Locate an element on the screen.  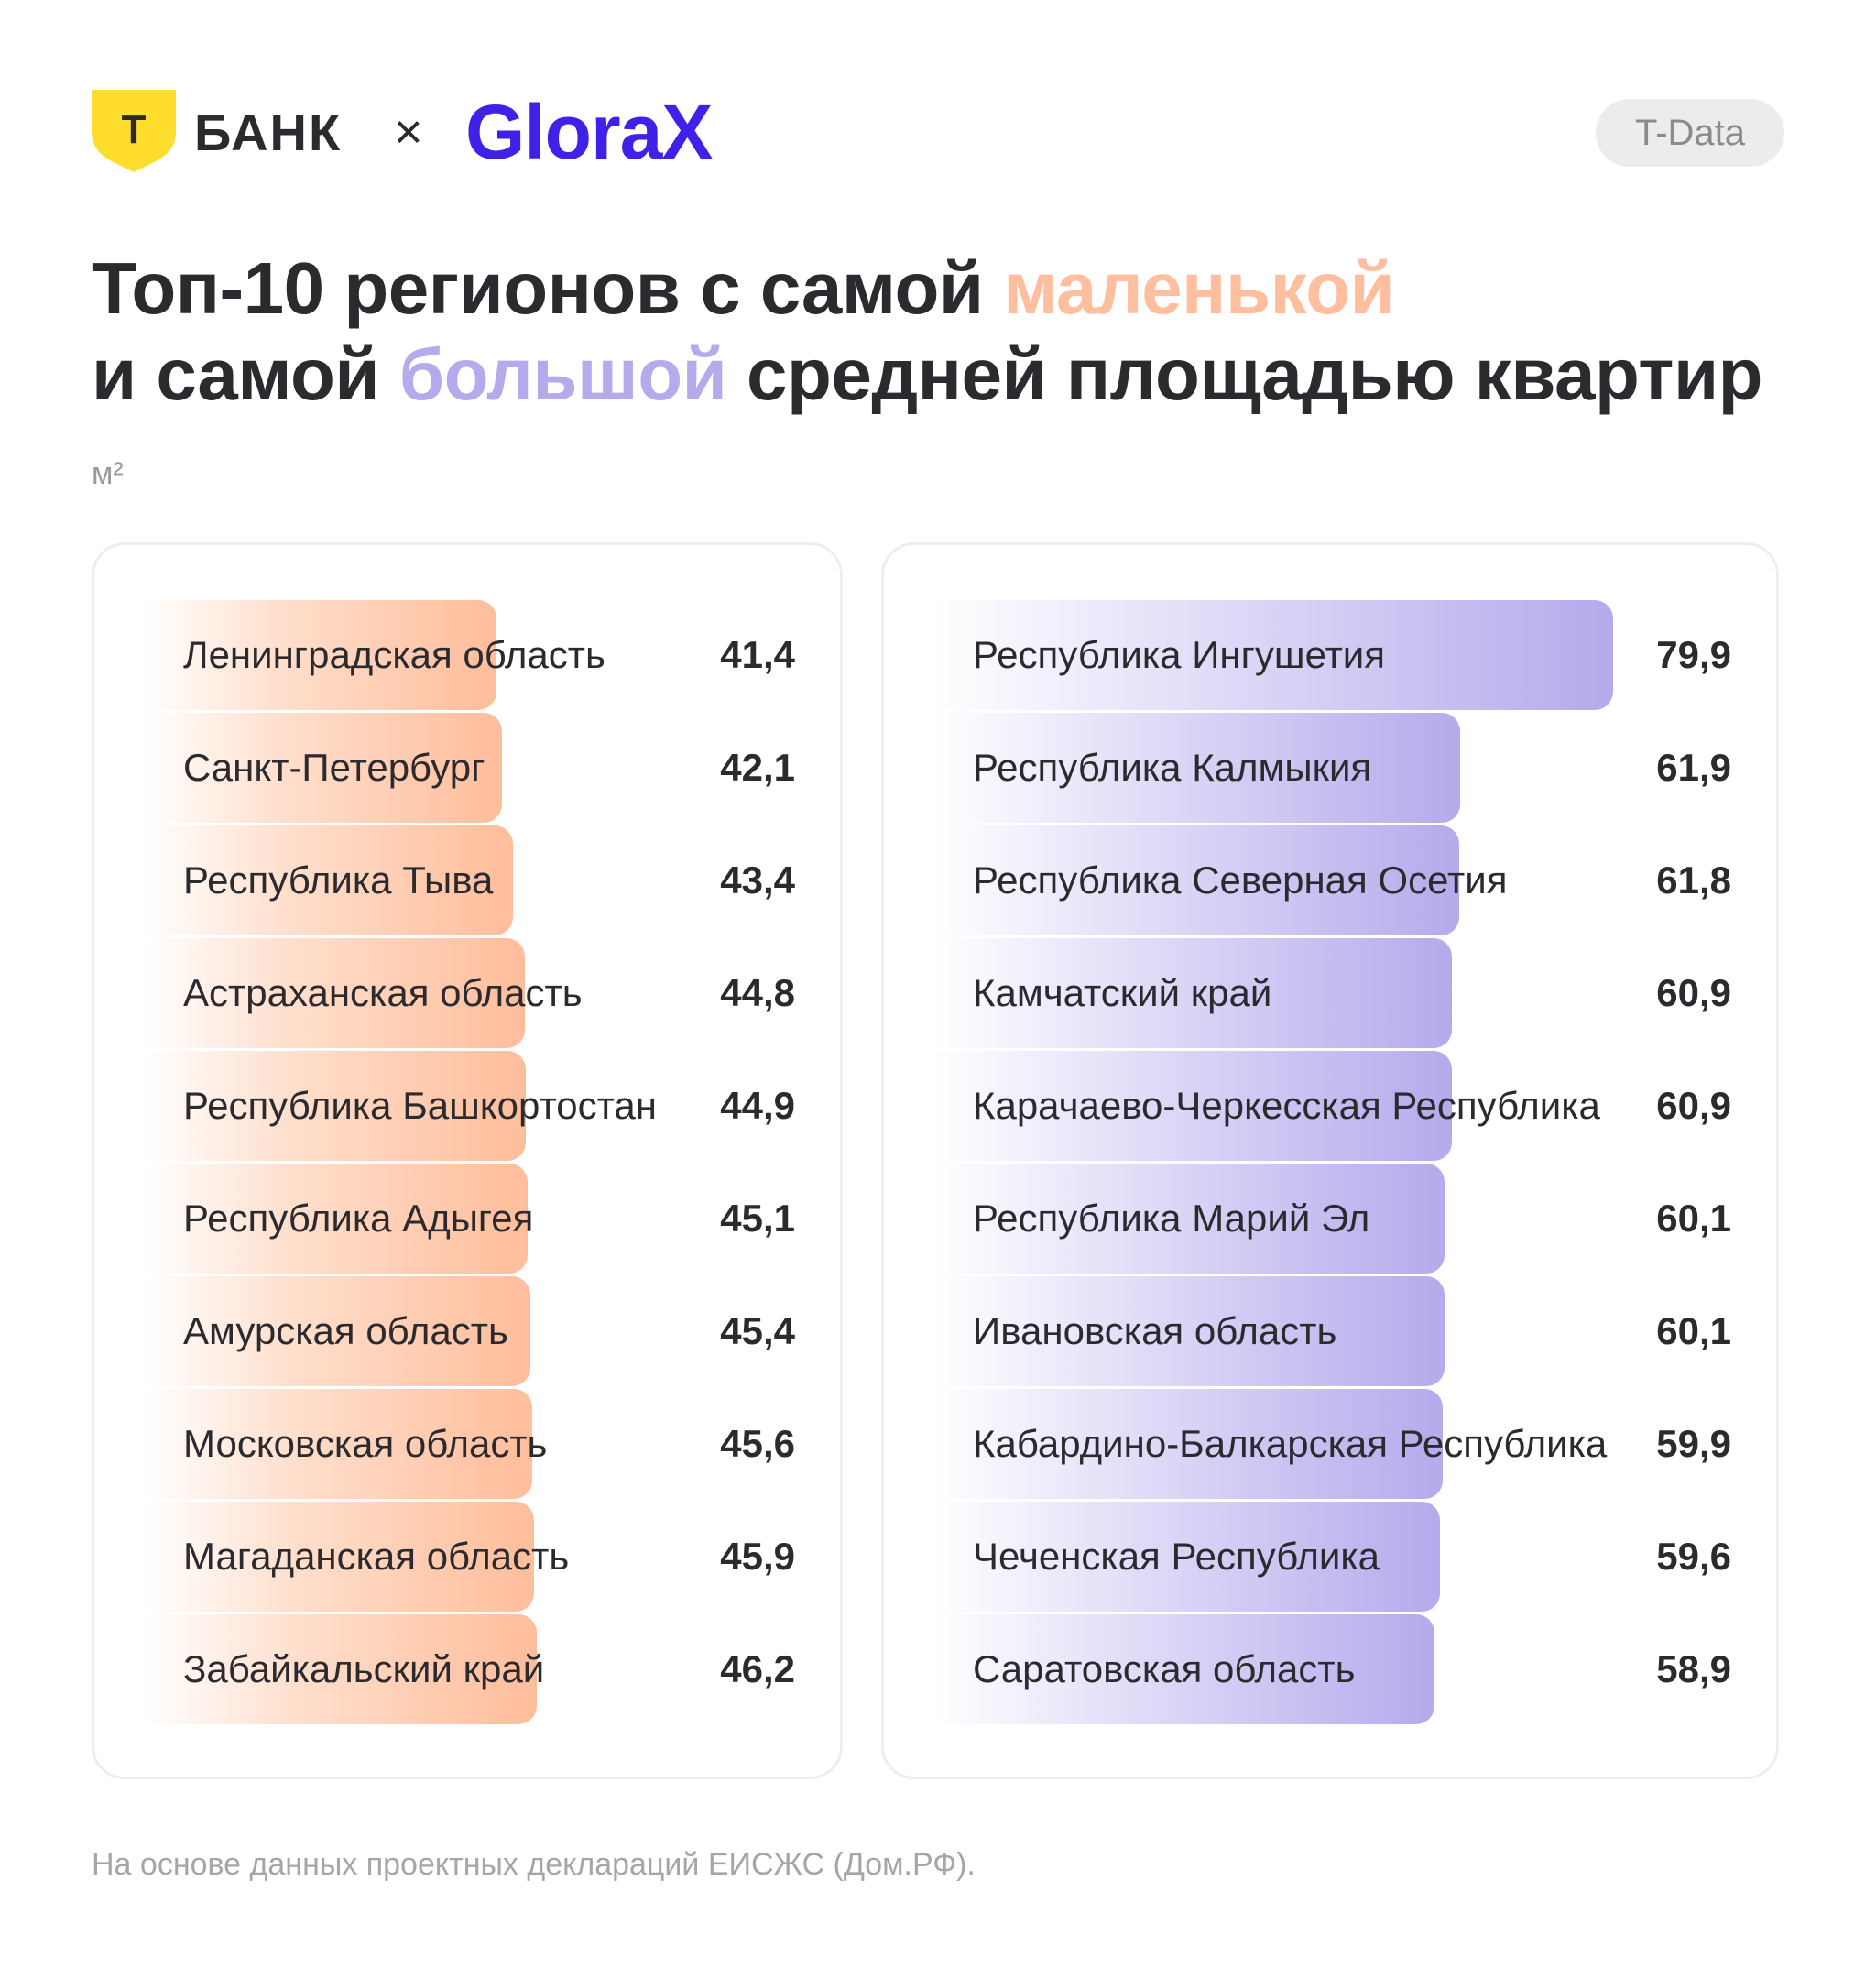
category-label: Республика Башкортостан is located at coordinates (420, 1105).